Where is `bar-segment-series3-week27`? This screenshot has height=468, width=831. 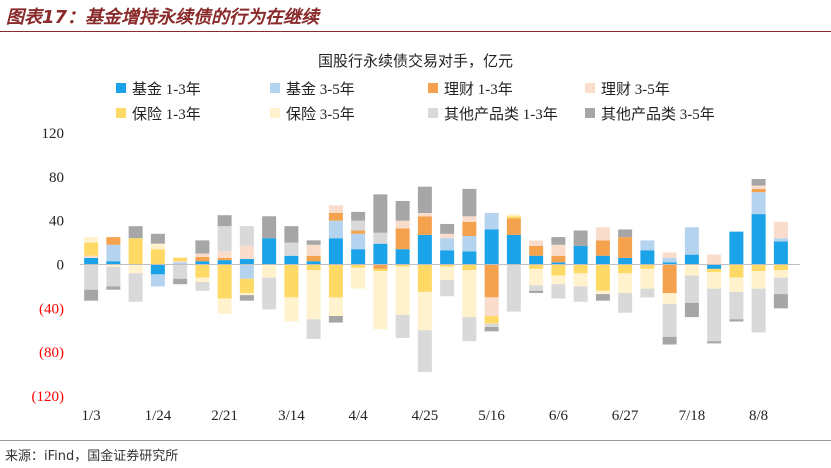
bar-segment-series3-week27 is located at coordinates (669, 278).